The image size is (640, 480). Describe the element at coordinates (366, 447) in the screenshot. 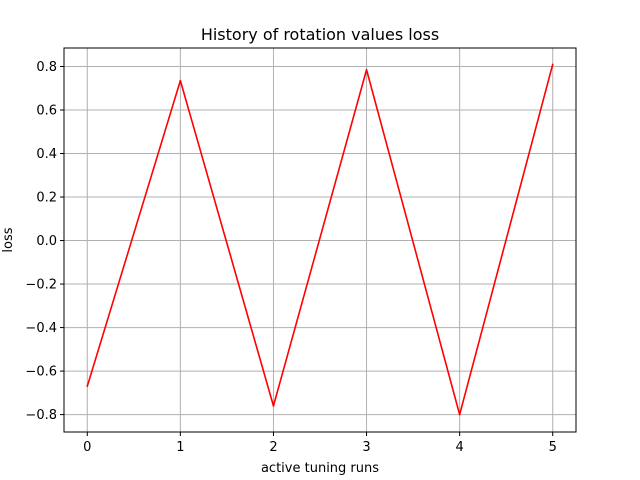

I see `x-tick-label: 3` at that location.